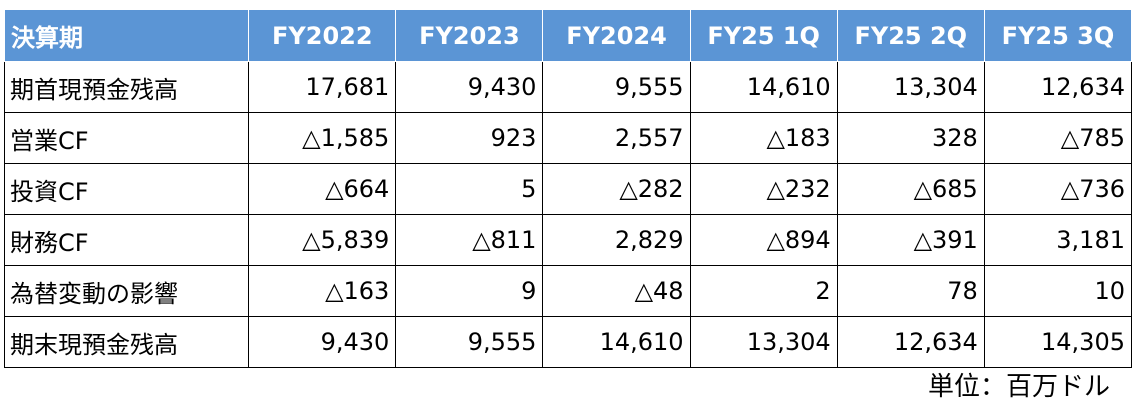 This screenshot has width=1140, height=416. Describe the element at coordinates (469, 189) in the screenshot. I see `table-cell: 5` at that location.